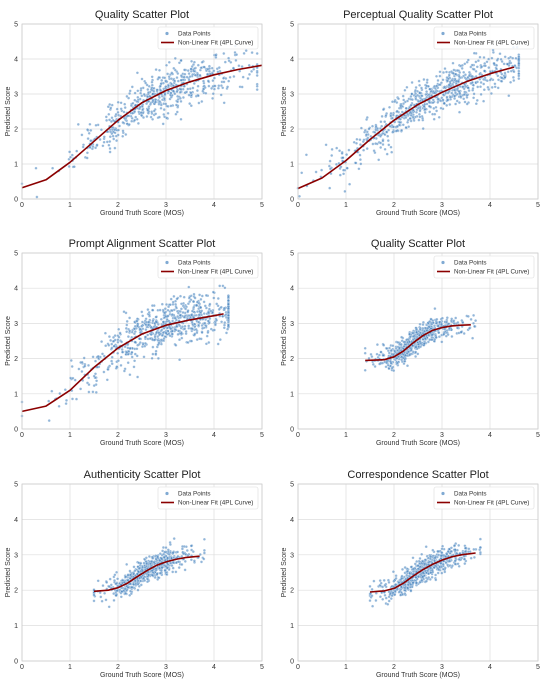 This screenshot has width=550, height=688. What do you see at coordinates (418, 443) in the screenshot?
I see `x-axis-label: Ground Truth Score (MOS)` at bounding box center [418, 443].